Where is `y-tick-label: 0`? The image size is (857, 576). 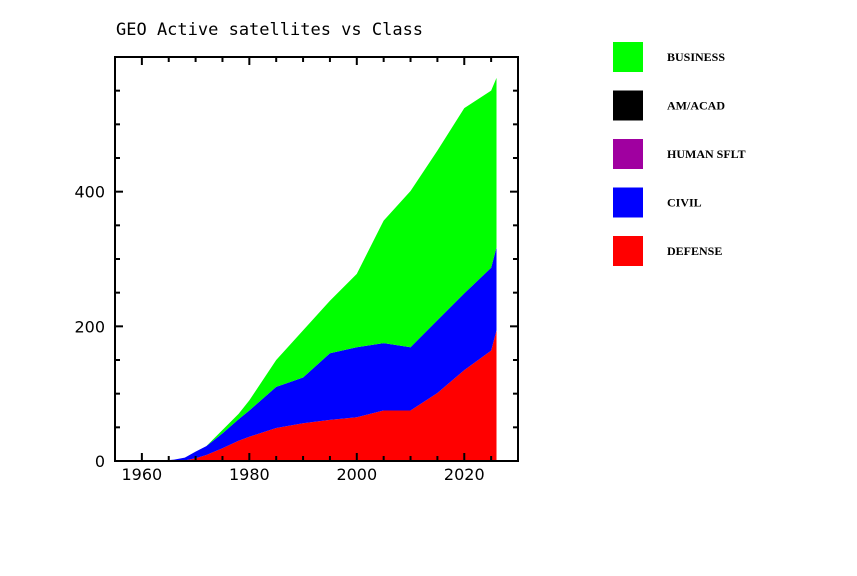
y-tick-label: 0 is located at coordinates (100, 461).